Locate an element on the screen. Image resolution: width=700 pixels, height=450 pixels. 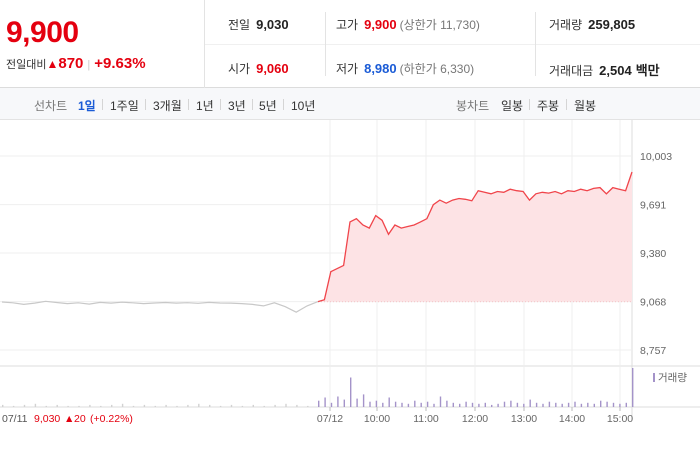
prev-close-label: 전일 is located at coordinates (239, 25).